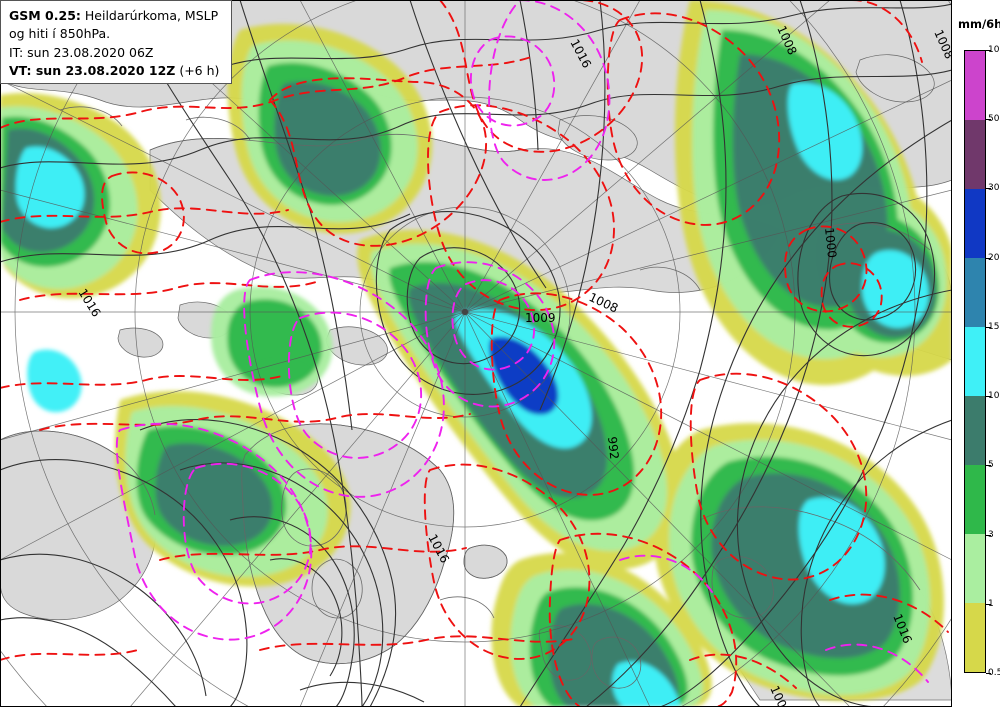  I want to click on title-line1-rest: Heildarúrkoma, MSLP, so click(149, 15).